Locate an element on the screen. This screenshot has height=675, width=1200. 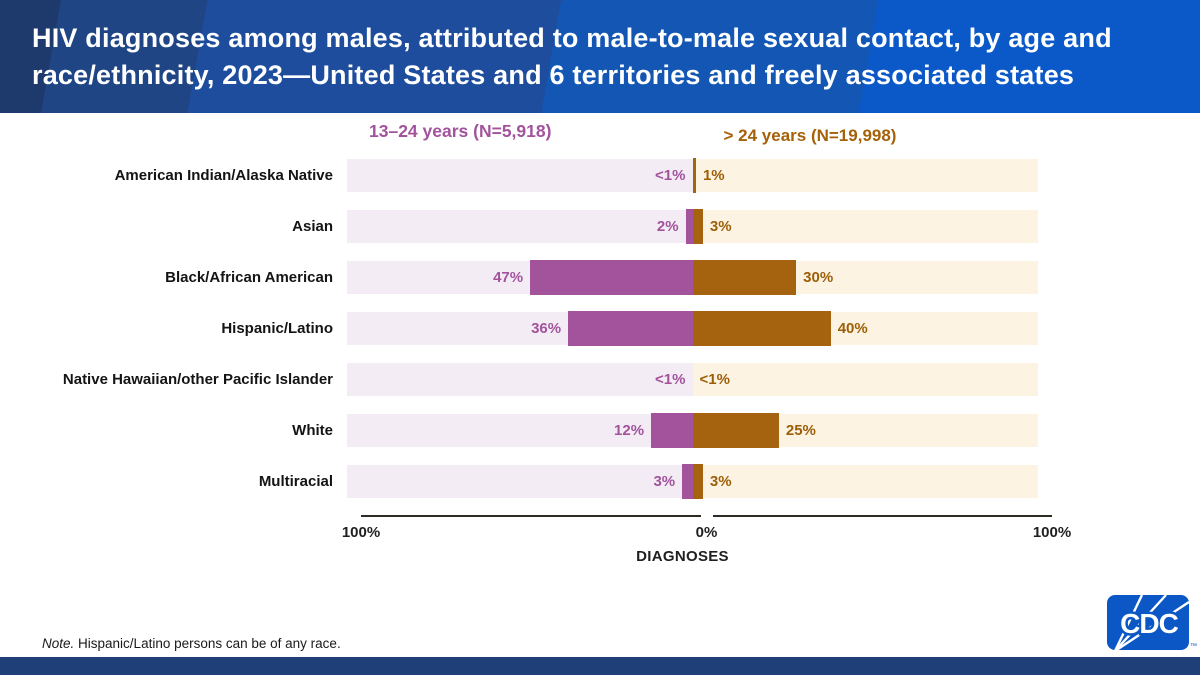
chart-row: Black/African American 47% 30% is located at coordinates (541, 277).